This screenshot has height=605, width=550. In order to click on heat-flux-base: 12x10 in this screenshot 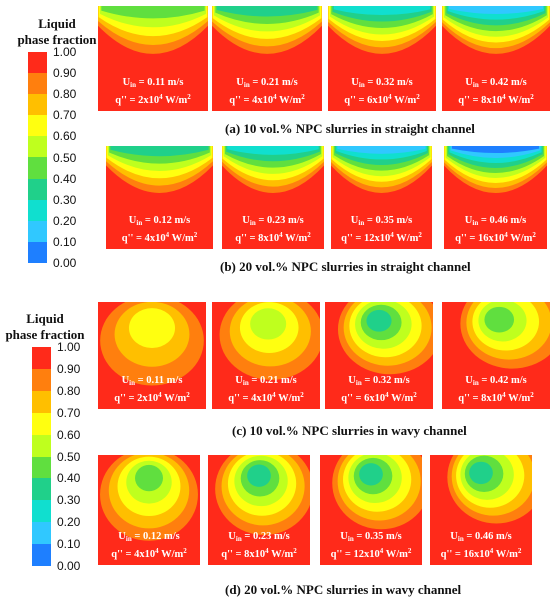, I will do `click(377, 238)`.